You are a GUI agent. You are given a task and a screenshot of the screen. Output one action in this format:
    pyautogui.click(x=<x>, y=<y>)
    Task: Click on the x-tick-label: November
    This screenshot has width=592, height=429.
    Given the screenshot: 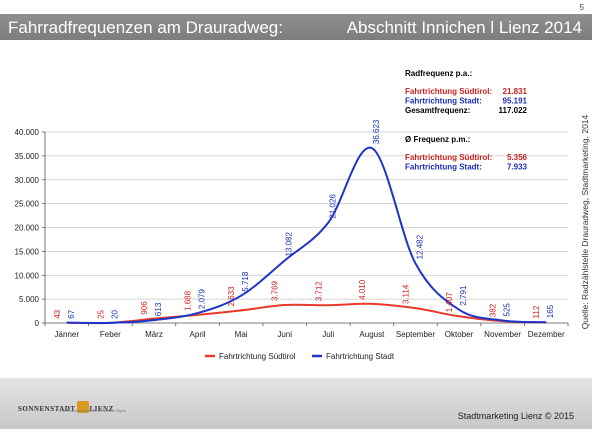 What is the action you would take?
    pyautogui.click(x=502, y=334)
    